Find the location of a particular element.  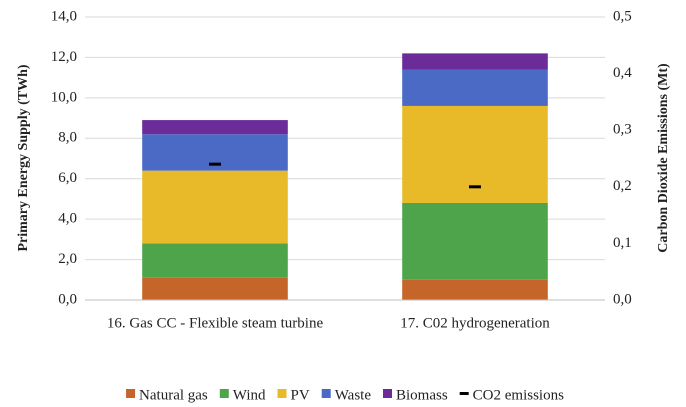

y-tick-label: 2,0 is located at coordinates (67, 259).